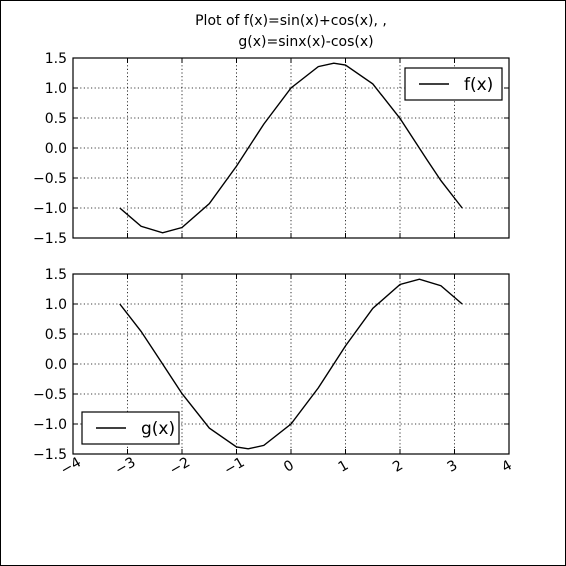 This screenshot has height=566, width=566. What do you see at coordinates (305, 42) in the screenshot?
I see `chart-title-line2: g(x)=sinx(x)-cos(x)` at bounding box center [305, 42].